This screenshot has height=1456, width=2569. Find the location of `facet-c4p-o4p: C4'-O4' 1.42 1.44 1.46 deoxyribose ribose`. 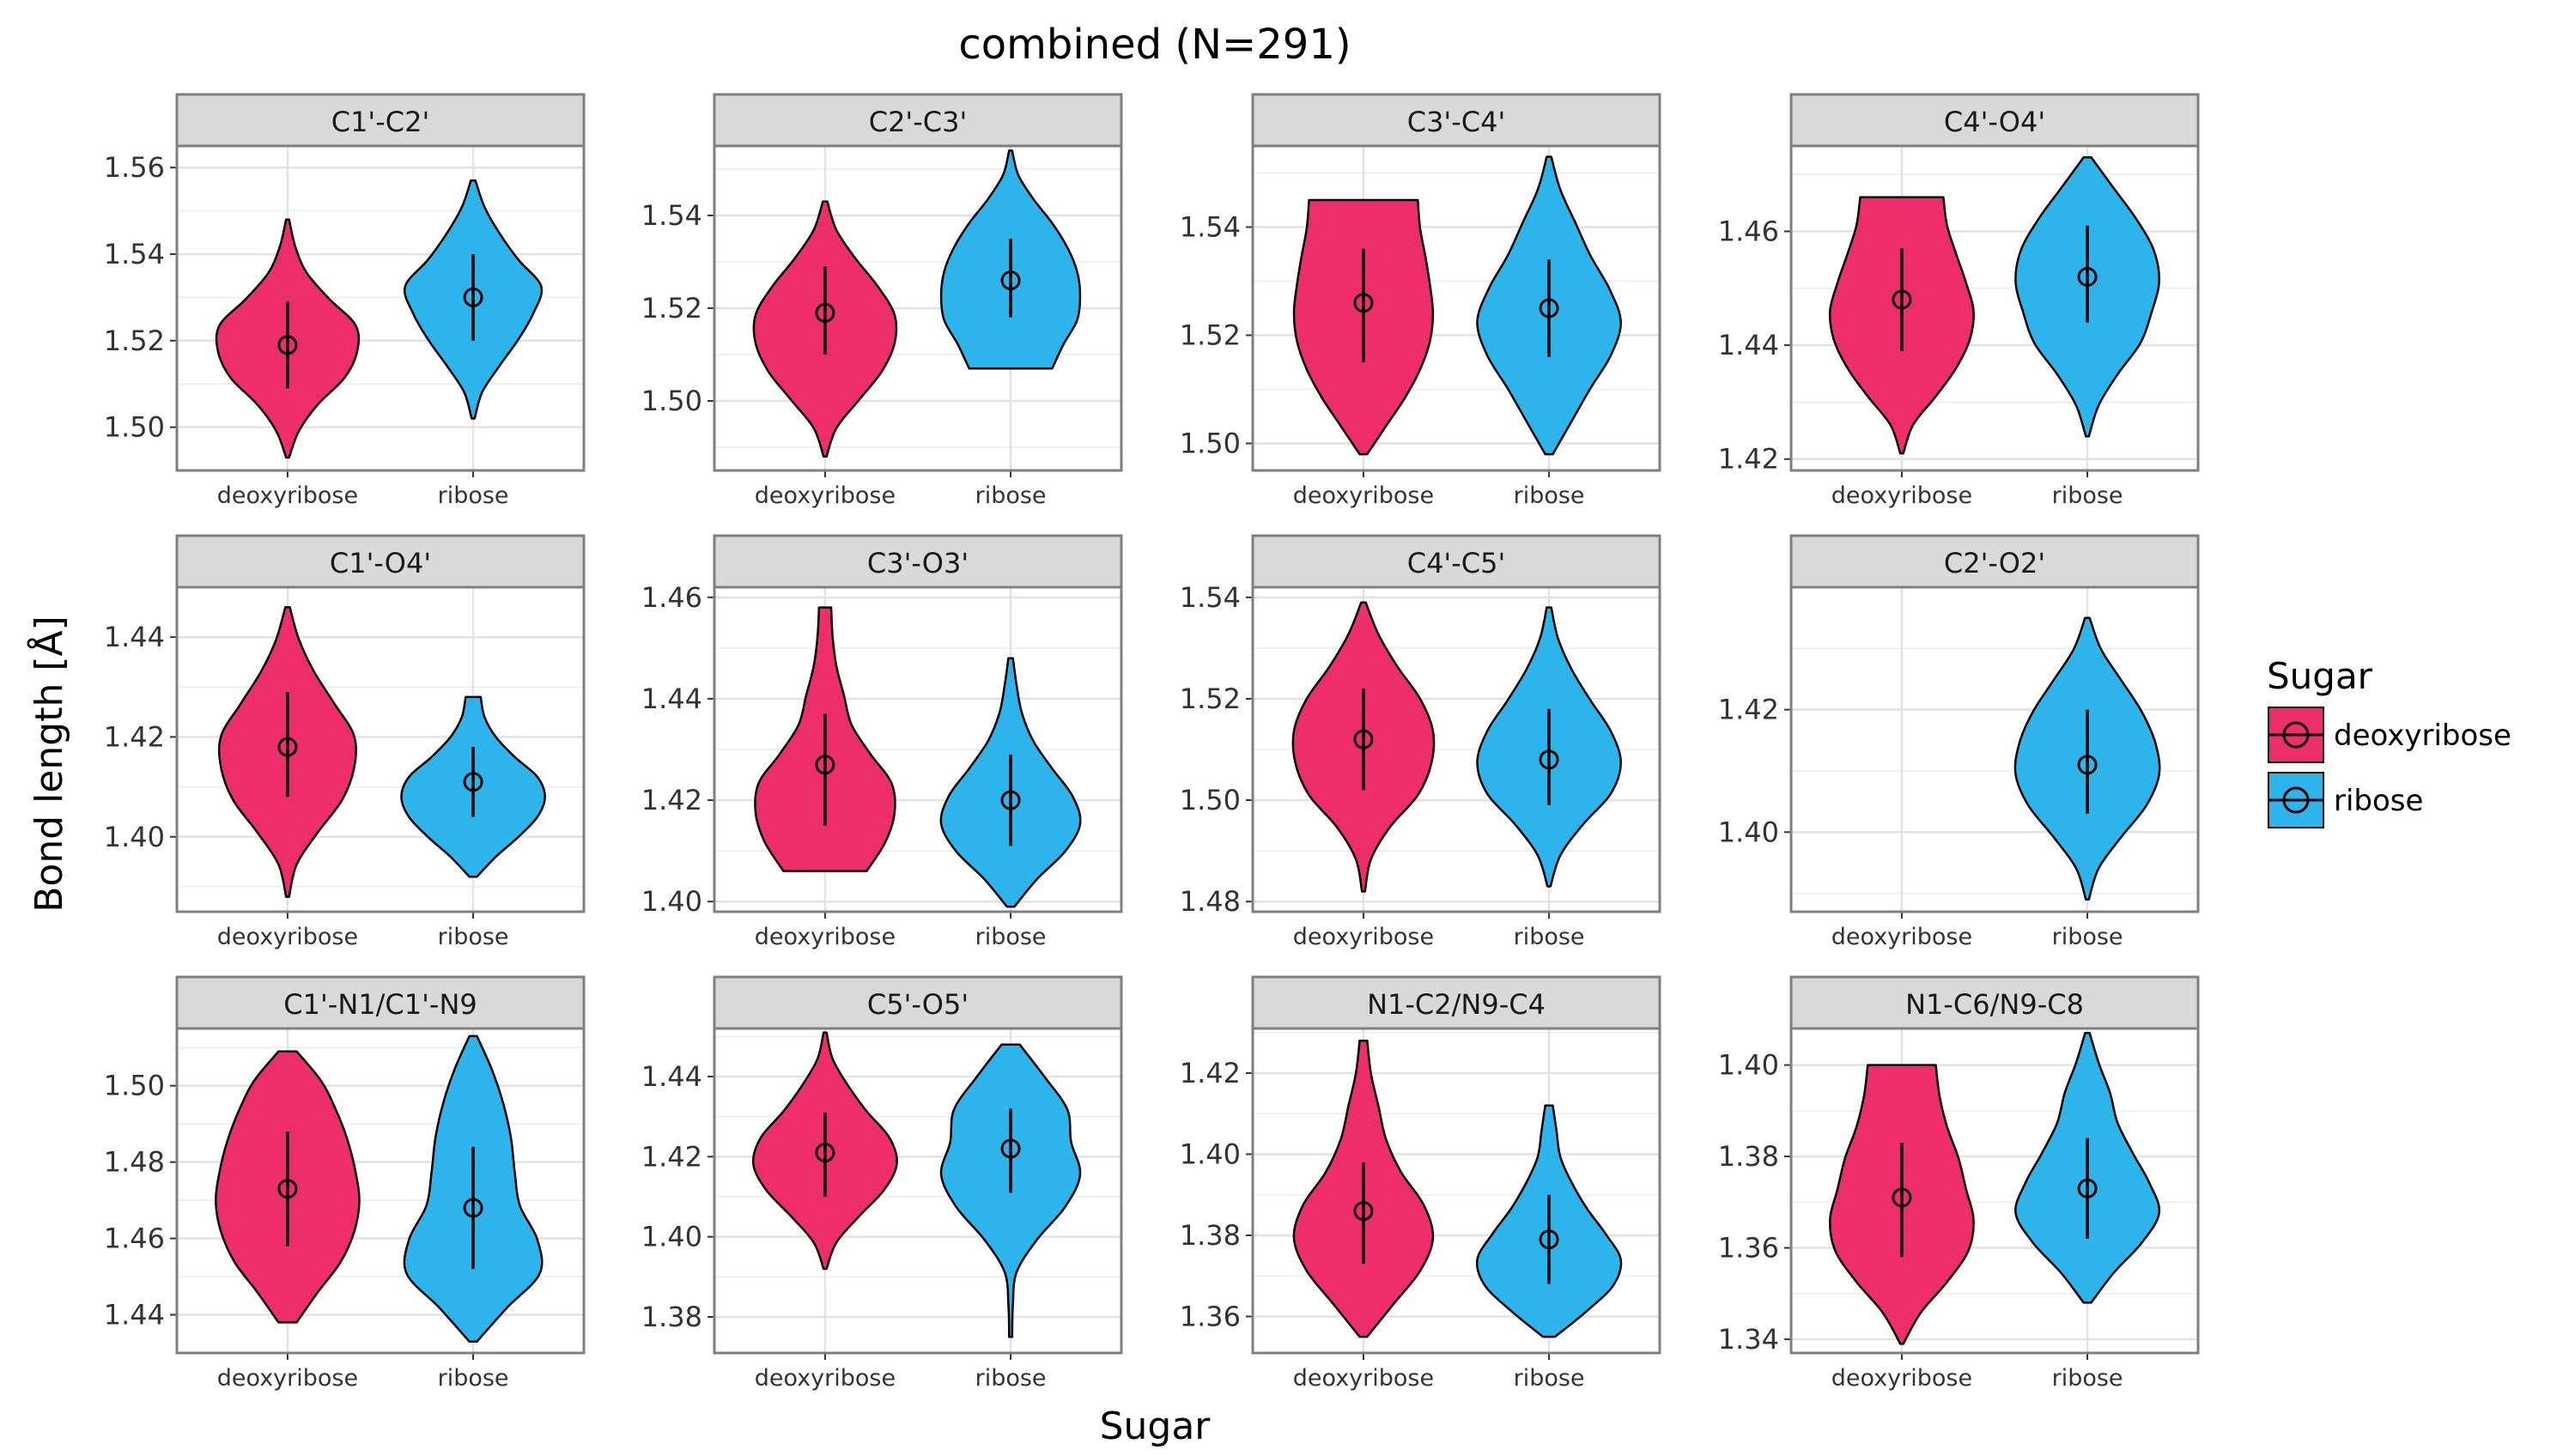

facet-c4p-o4p: C4'-O4' 1.42 1.44 1.46 deoxyribose ribose is located at coordinates (1959, 301).